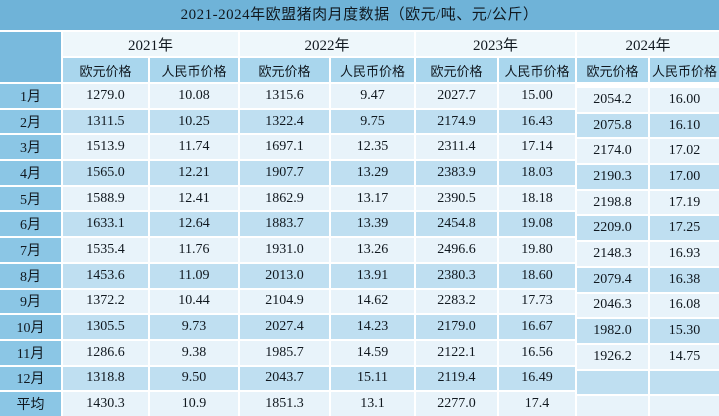 This screenshot has height=416, width=719. Describe the element at coordinates (284, 378) in the screenshot. I see `price-cell: 2043.7` at that location.